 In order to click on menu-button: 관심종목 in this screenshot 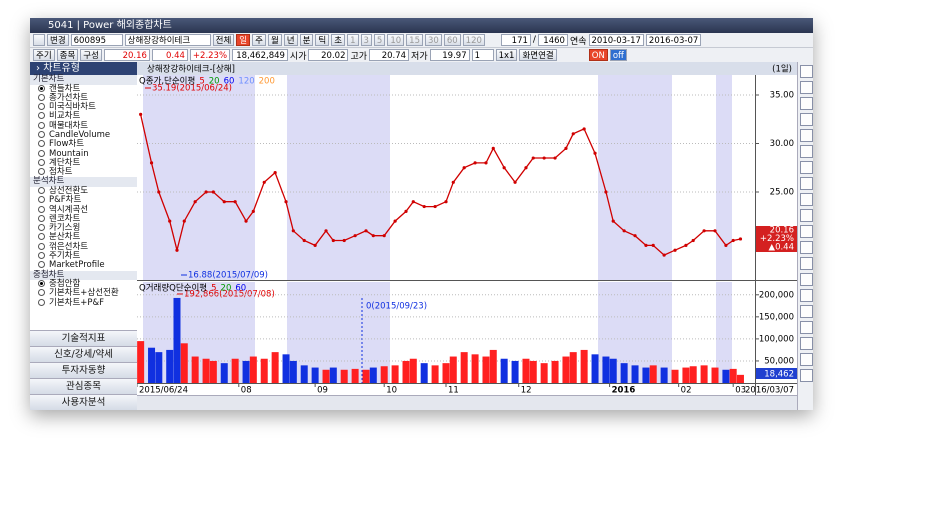, I will do `click(83, 386)`.